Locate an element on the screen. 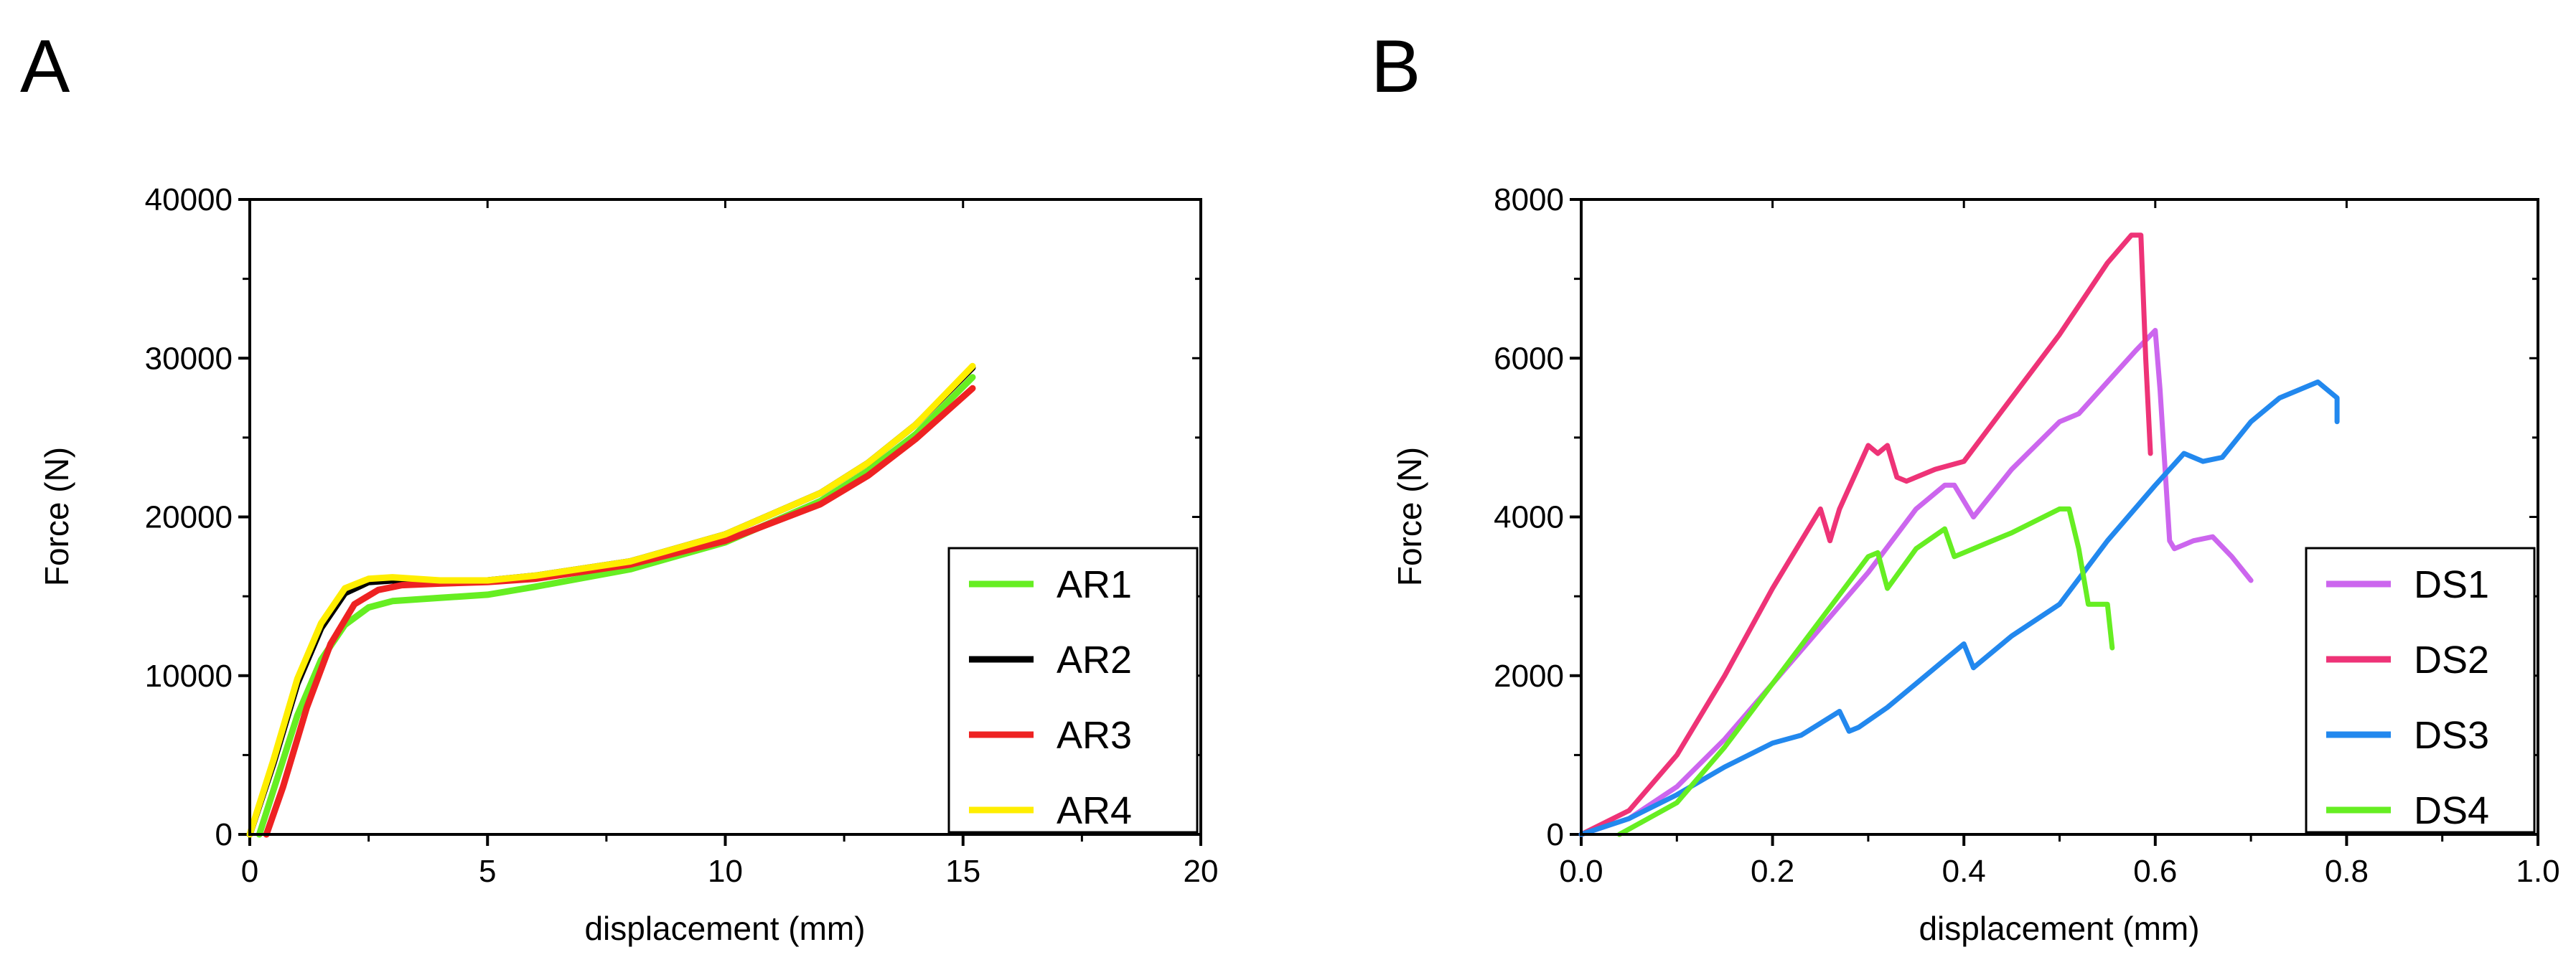  legend-label-ar3: AR3 is located at coordinates (1095, 735).